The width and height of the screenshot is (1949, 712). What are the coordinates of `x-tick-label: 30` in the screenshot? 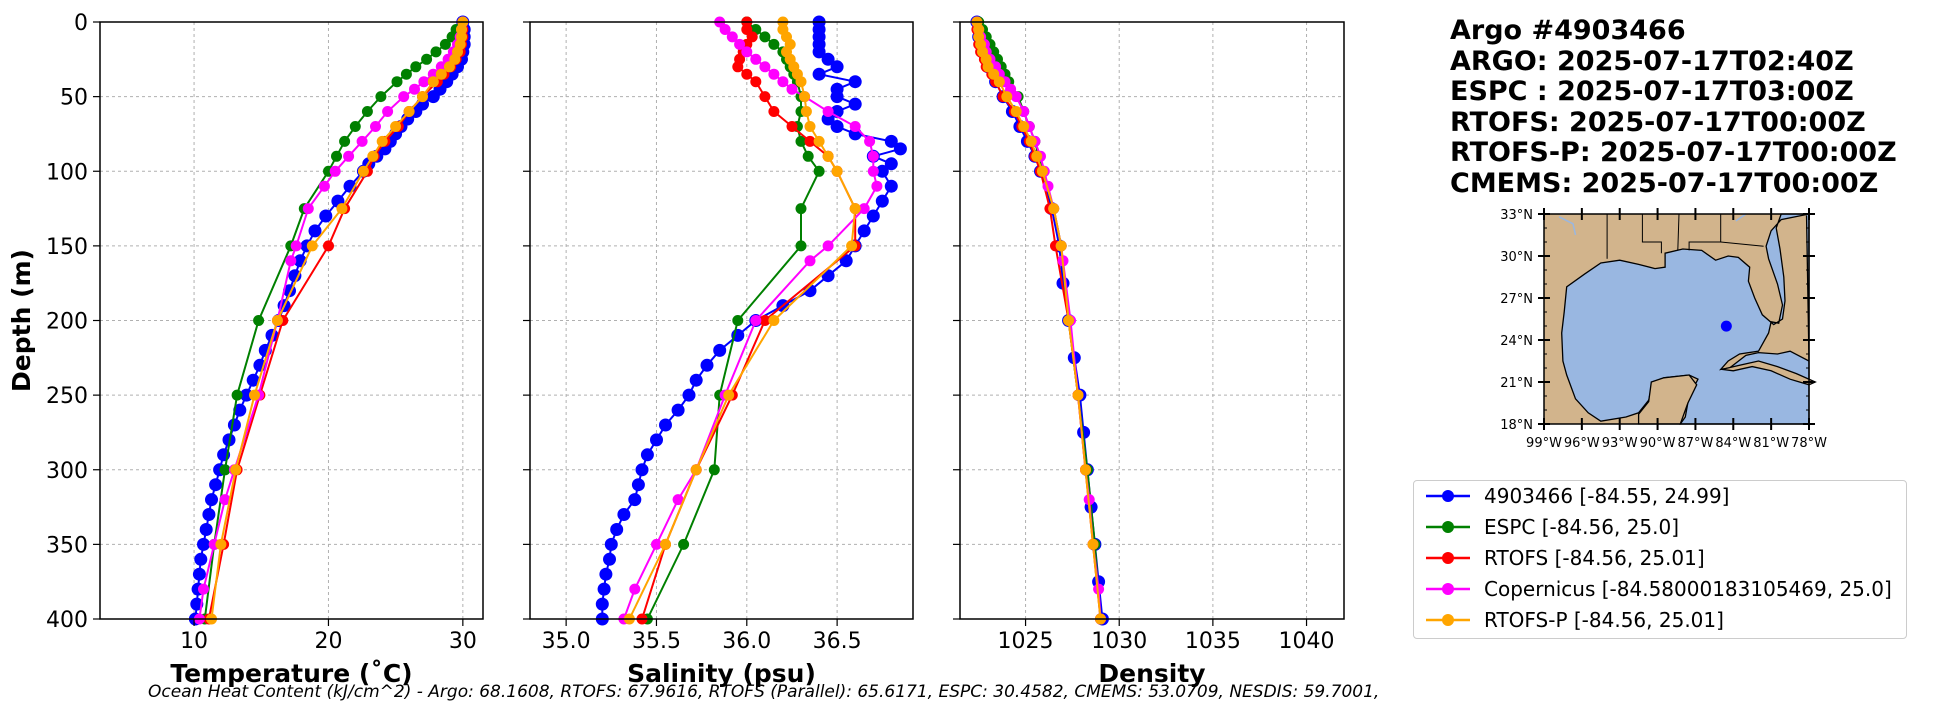 It's located at (463, 641).